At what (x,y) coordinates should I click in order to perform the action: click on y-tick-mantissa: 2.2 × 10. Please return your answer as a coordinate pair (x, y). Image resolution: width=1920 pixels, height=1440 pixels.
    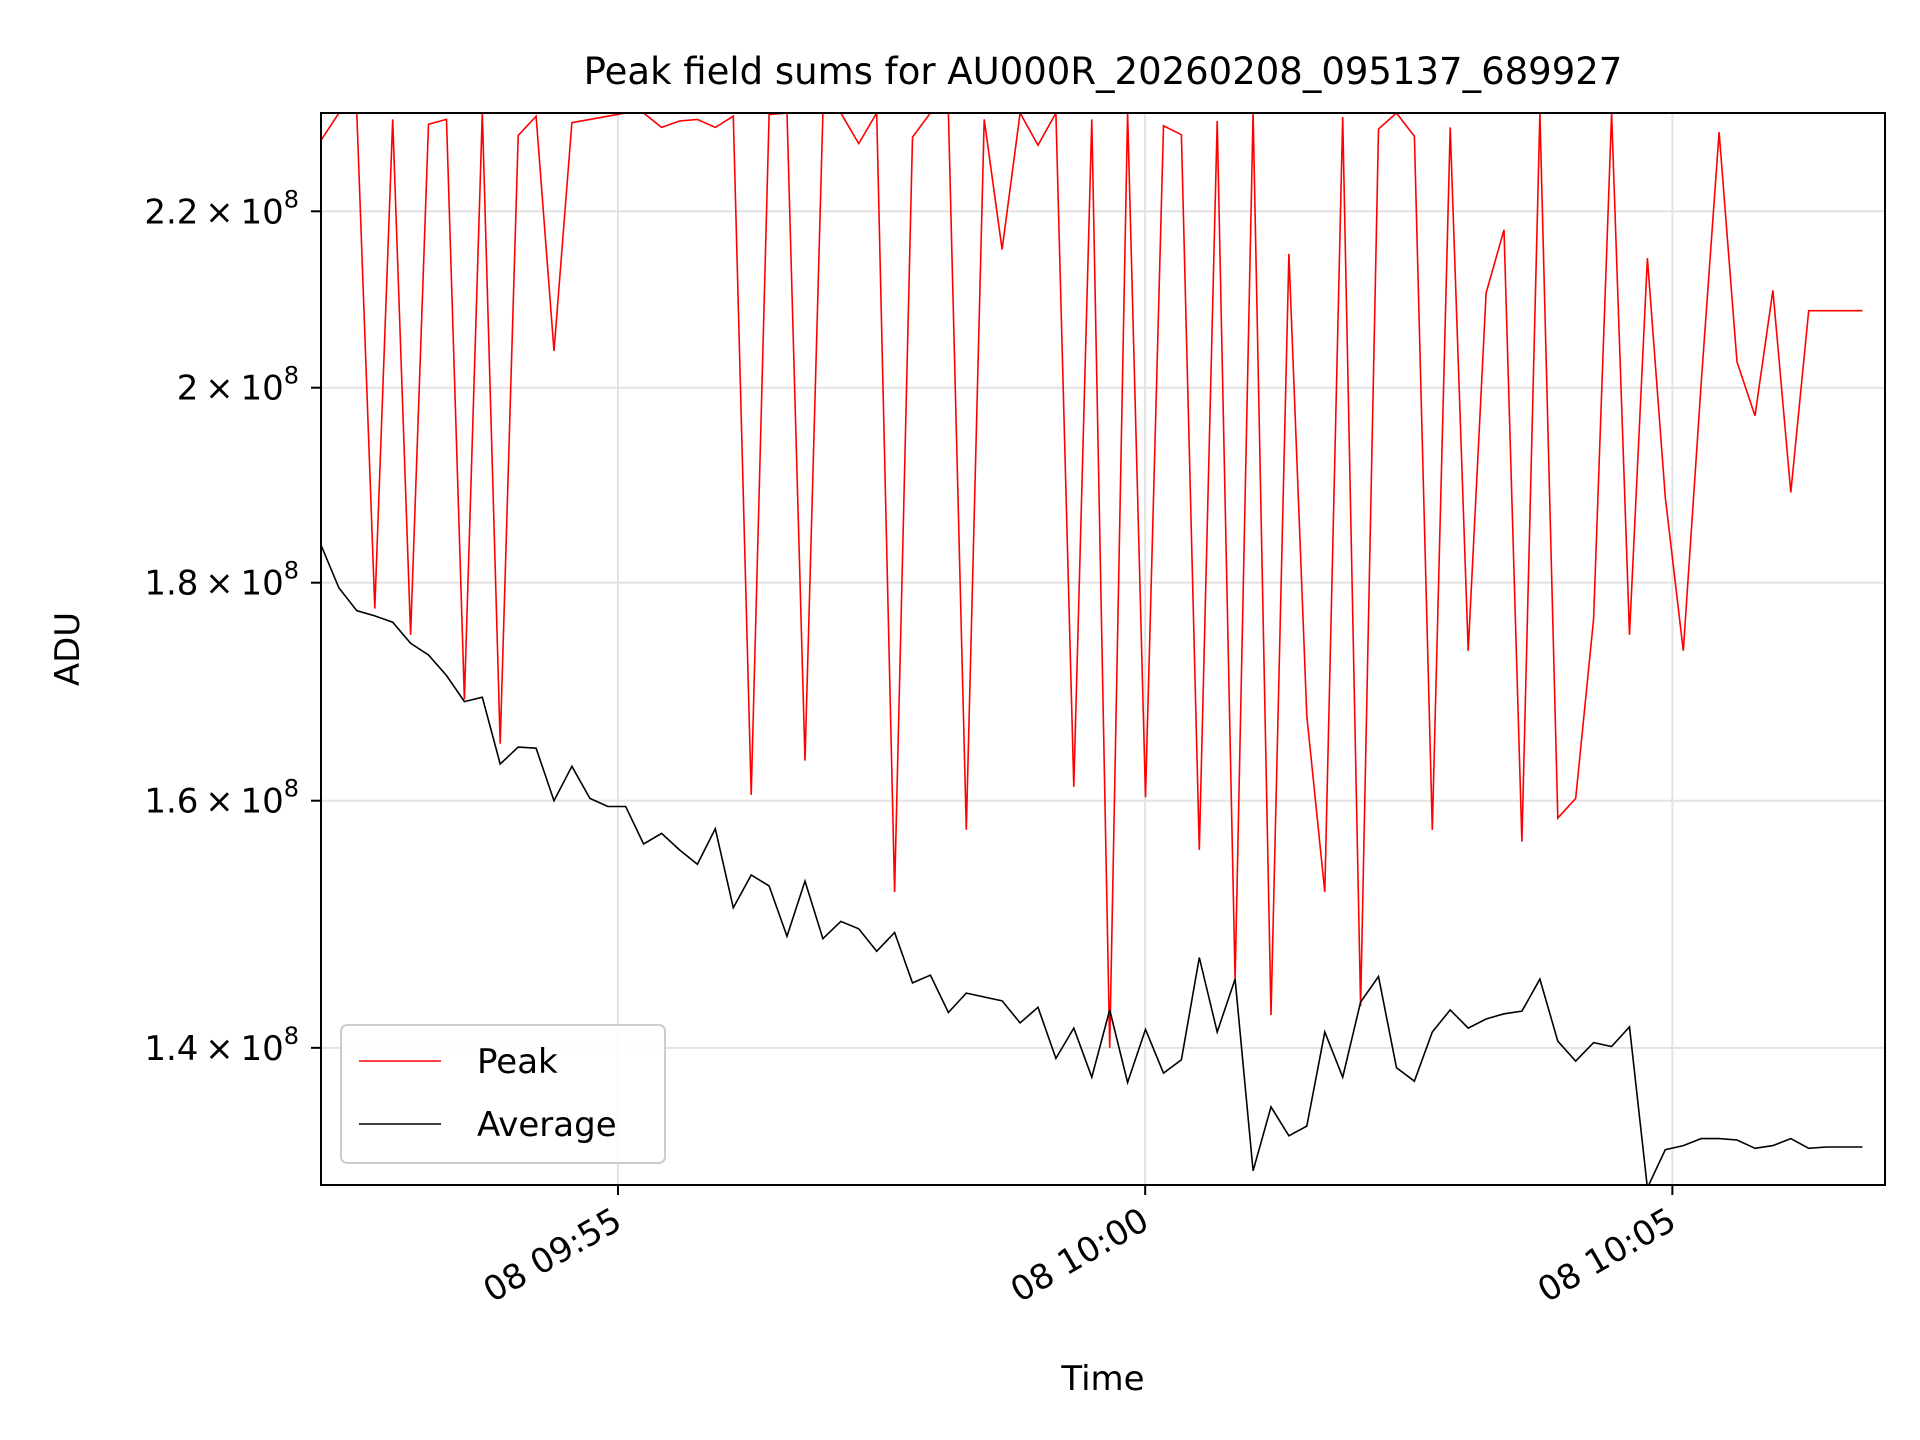
    Looking at the image, I should click on (213, 212).